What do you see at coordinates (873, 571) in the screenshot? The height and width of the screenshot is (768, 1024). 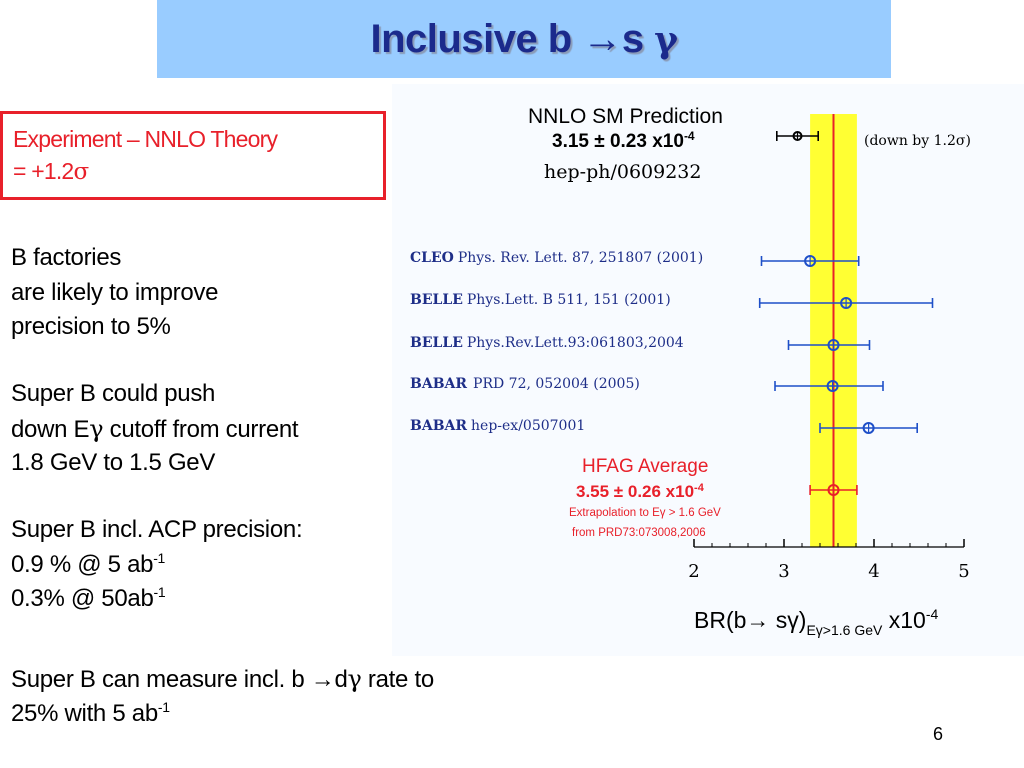 I see `x-tick-label: 4` at bounding box center [873, 571].